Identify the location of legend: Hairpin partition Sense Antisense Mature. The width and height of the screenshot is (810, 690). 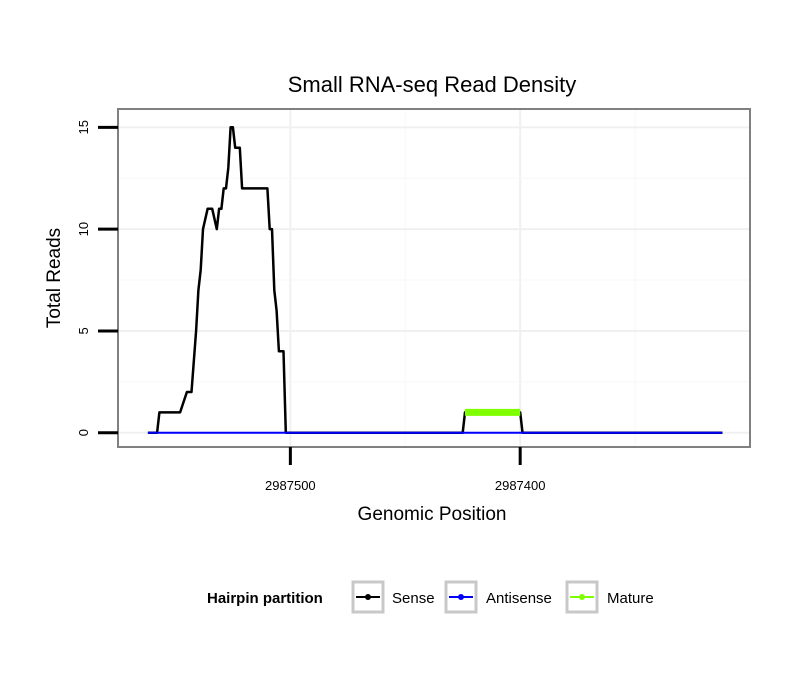
(430, 597).